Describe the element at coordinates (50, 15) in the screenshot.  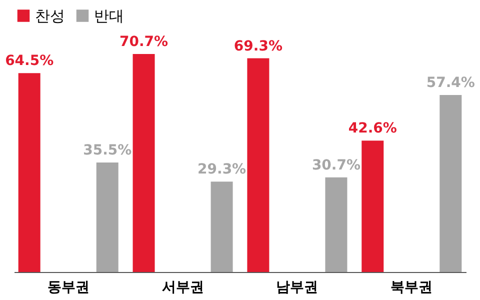
I see `legend-label: 찬성` at that location.